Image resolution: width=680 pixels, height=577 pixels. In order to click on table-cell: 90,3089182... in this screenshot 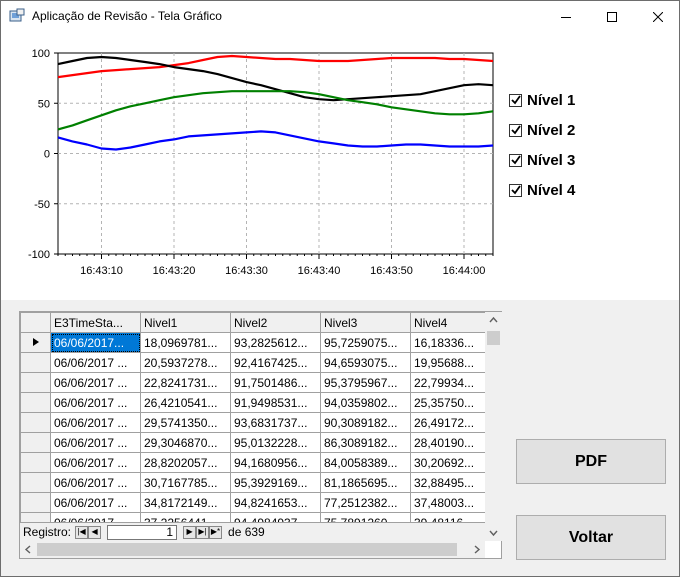, I will do `click(365, 422)`.